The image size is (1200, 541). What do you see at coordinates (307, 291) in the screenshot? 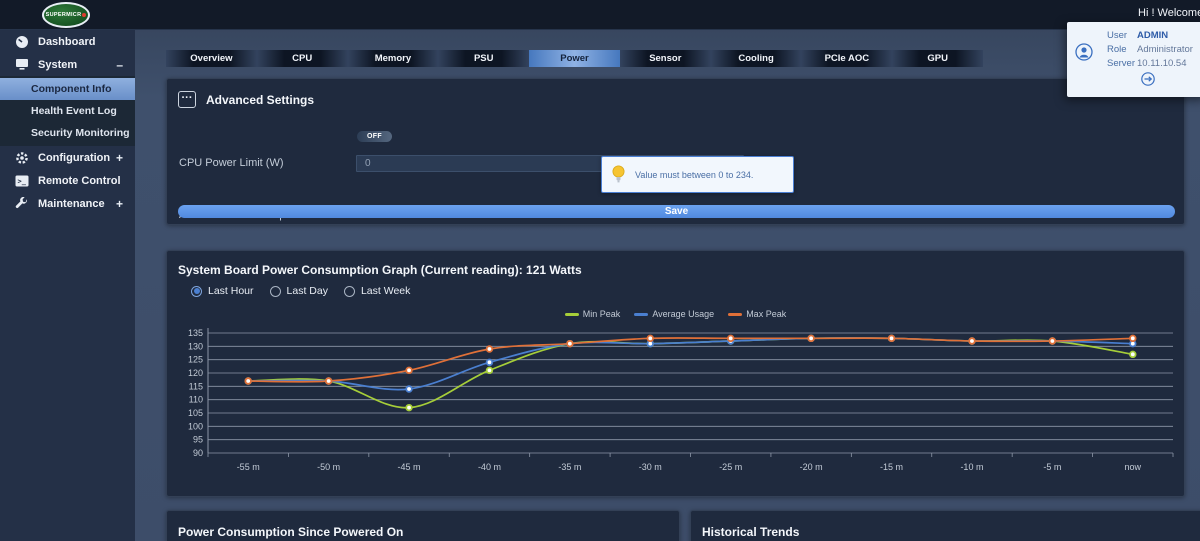
I see `radio-label: Last Day` at bounding box center [307, 291].